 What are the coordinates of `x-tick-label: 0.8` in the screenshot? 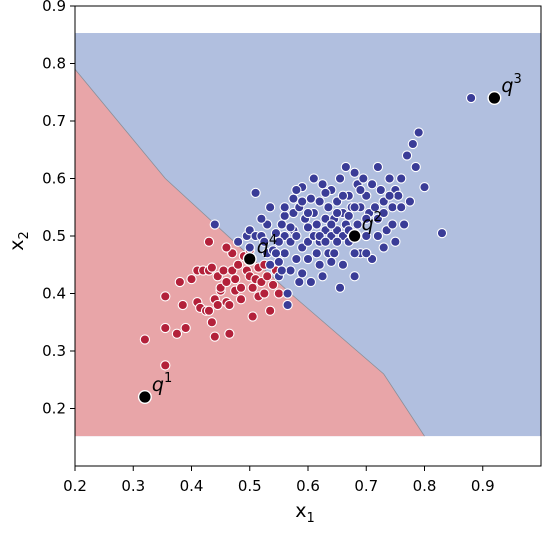 It's located at (425, 486).